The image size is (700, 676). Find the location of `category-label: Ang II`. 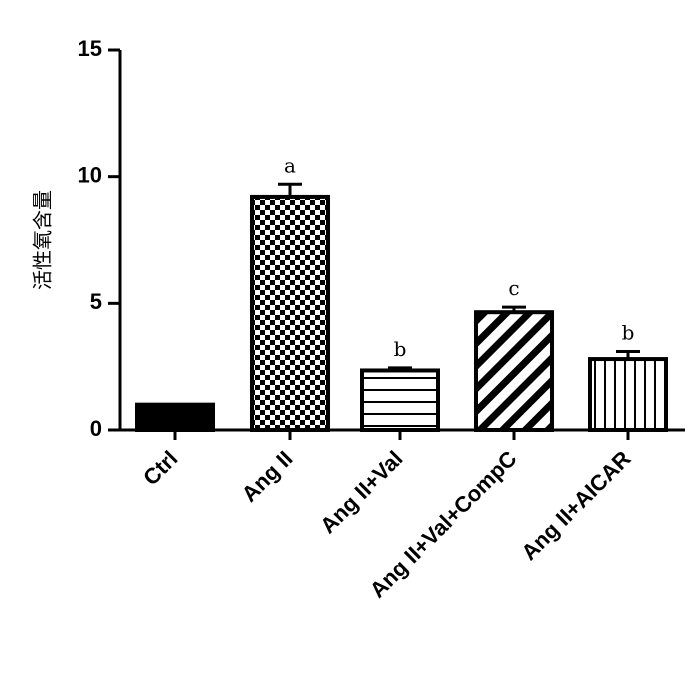

category-label: Ang II is located at coordinates (267, 476).